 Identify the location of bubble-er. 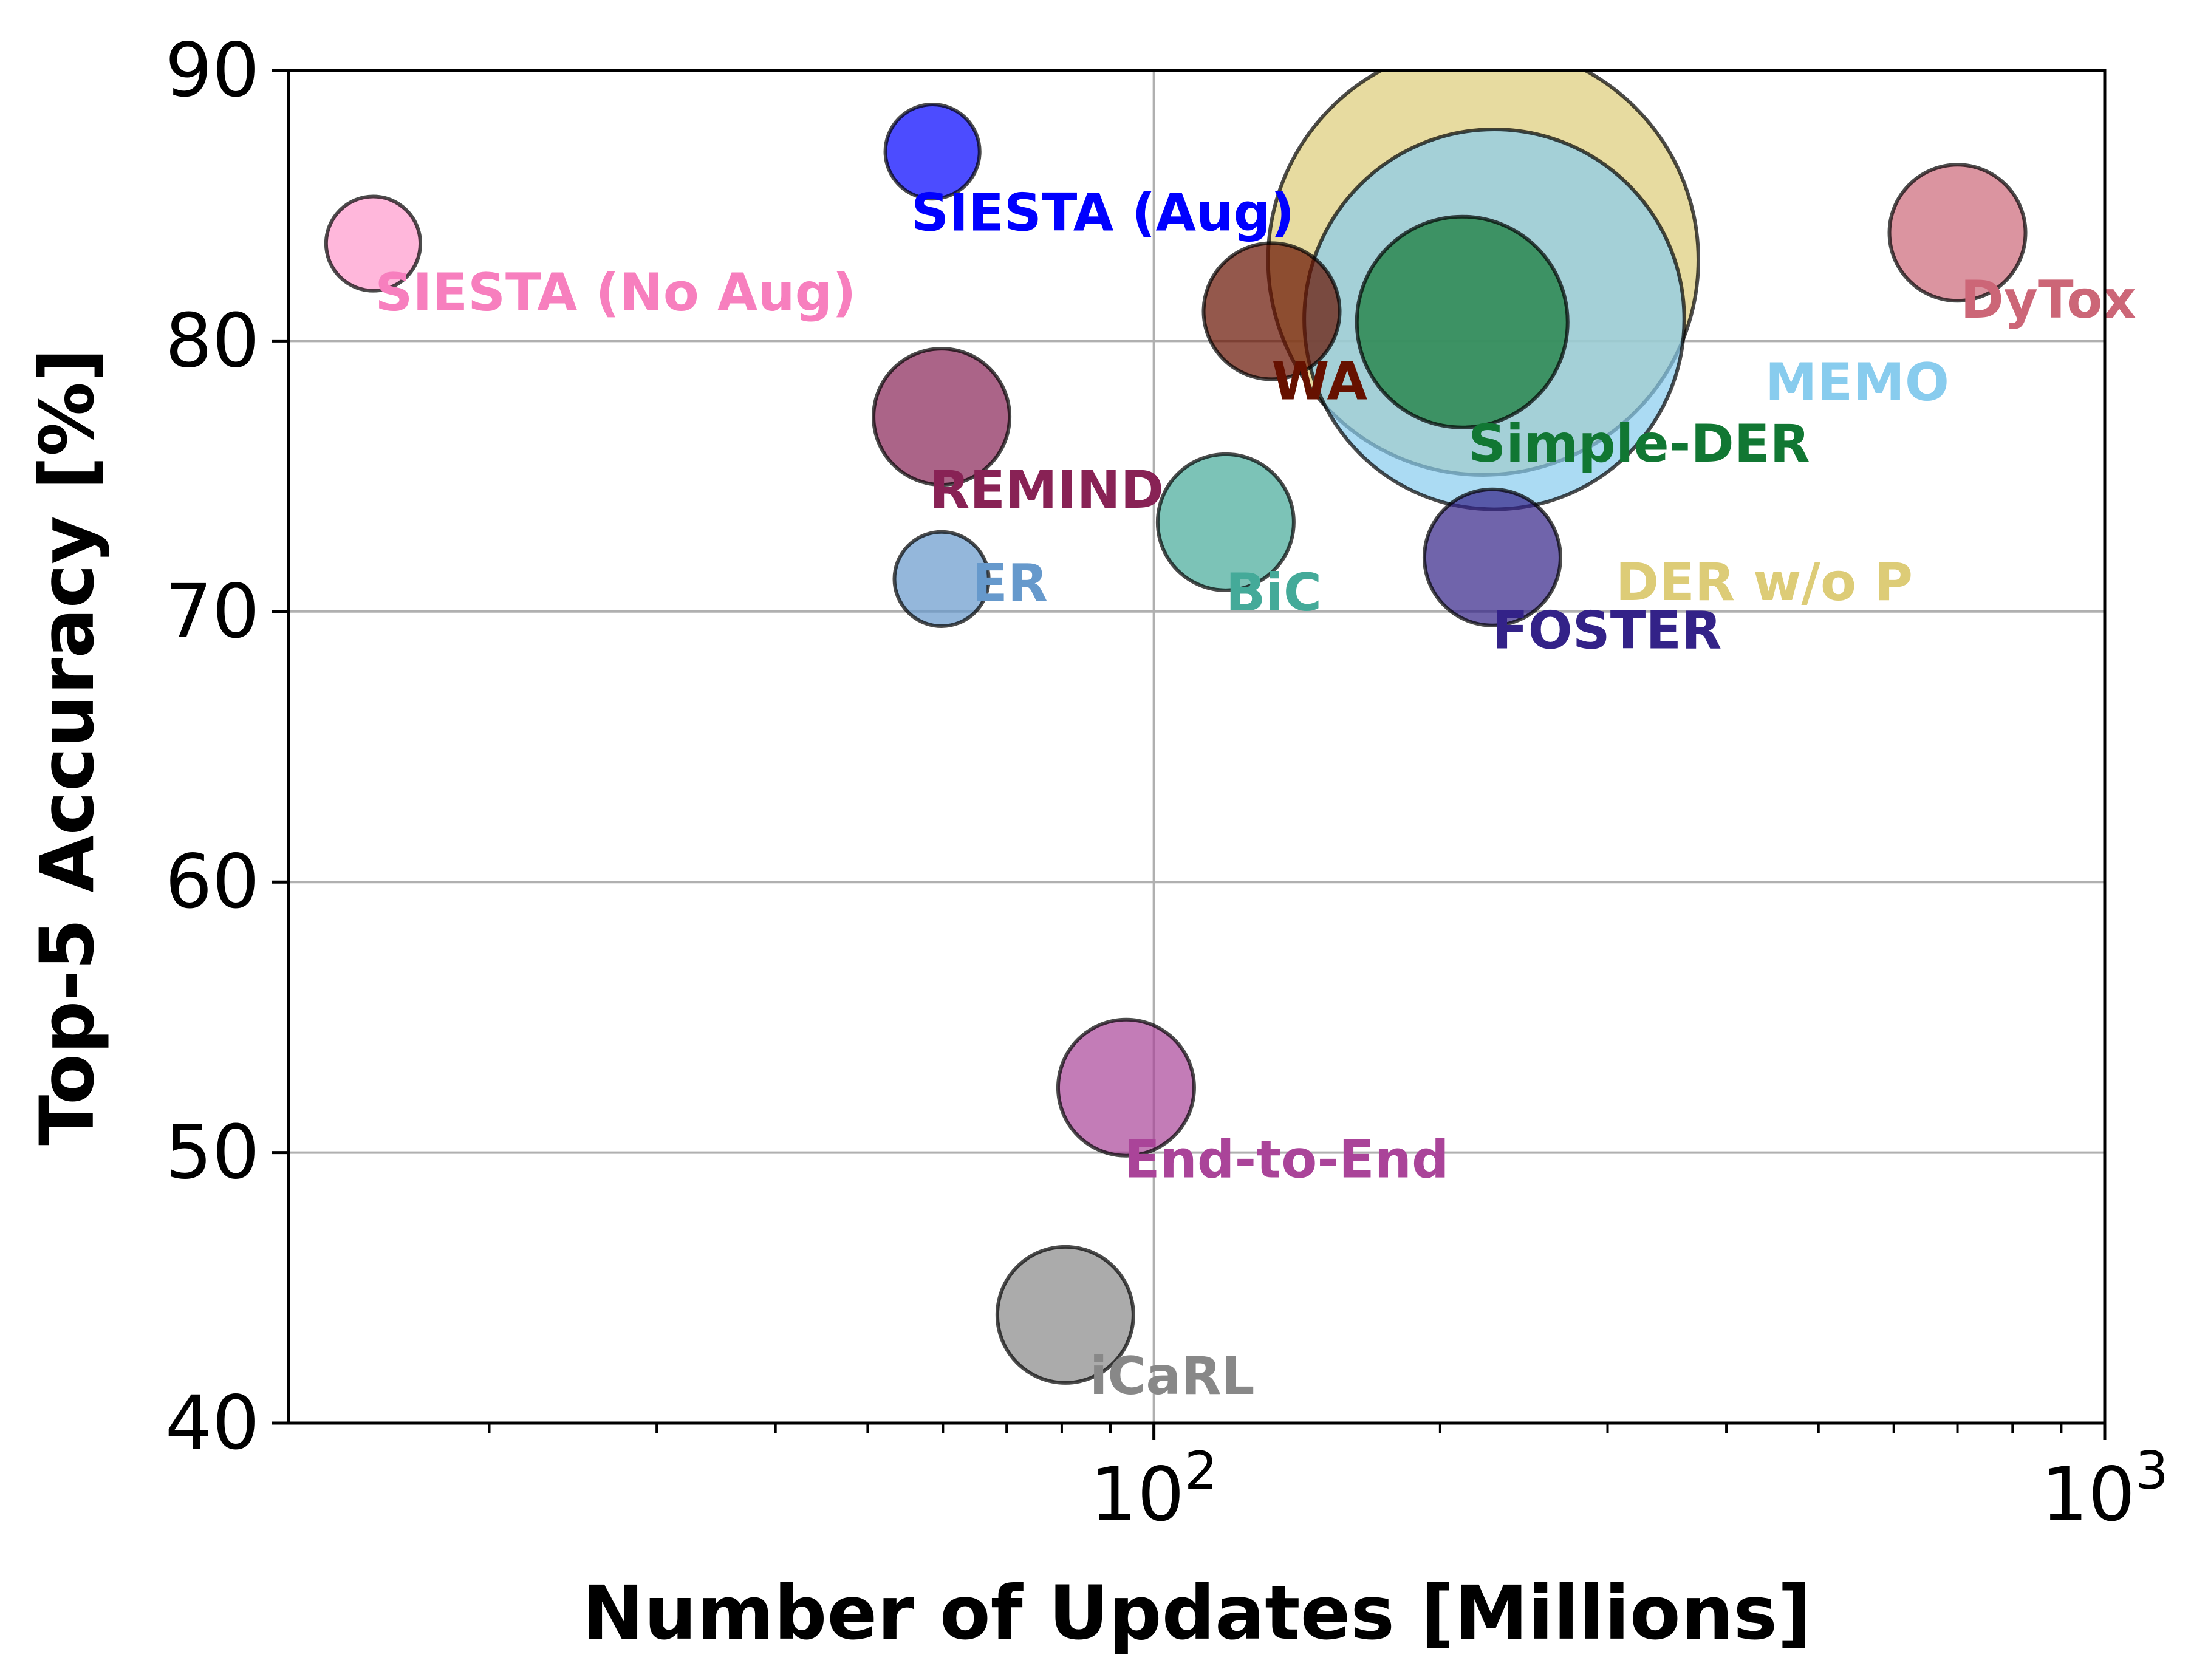
(941, 579).